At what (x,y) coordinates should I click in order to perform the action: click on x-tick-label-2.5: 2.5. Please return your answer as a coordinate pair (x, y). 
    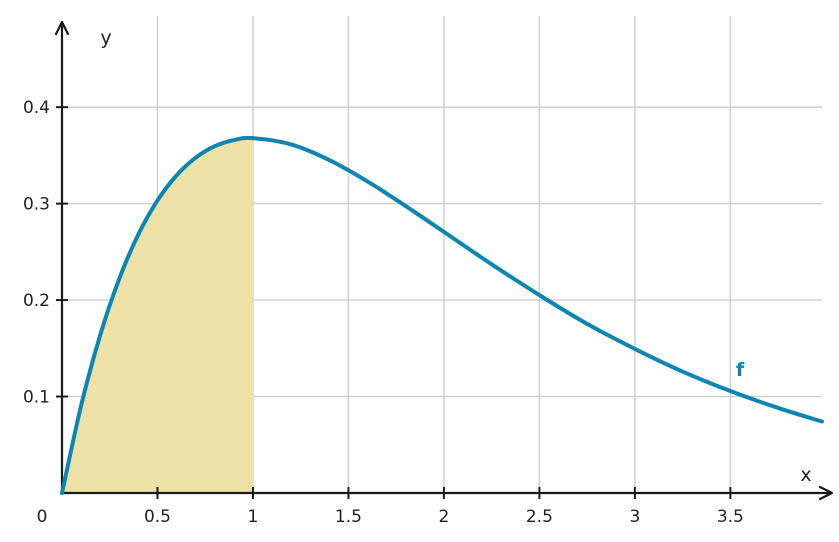
    Looking at the image, I should click on (539, 517).